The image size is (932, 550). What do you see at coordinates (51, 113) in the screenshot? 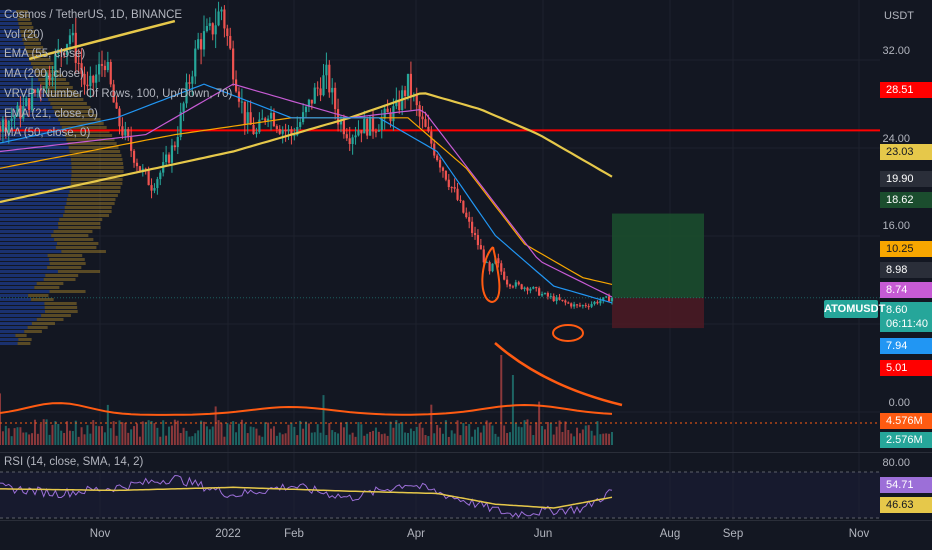
I see `indicator-ema21: EMA (21, close, 0)` at bounding box center [51, 113].